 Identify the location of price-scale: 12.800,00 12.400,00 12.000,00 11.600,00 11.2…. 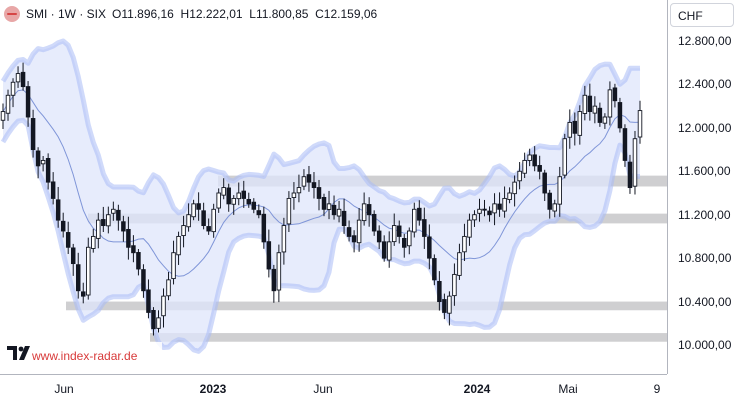
(704, 187).